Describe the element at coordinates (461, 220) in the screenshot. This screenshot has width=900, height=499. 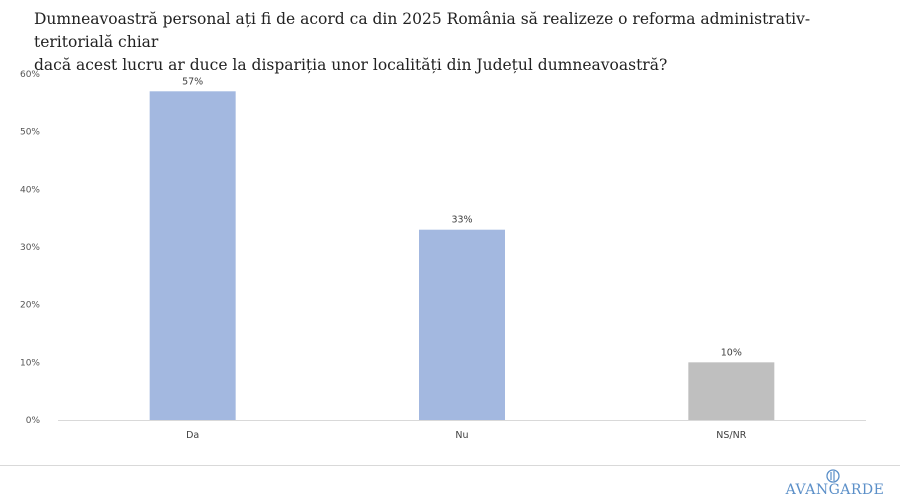
I see `data-label: 33%` at that location.